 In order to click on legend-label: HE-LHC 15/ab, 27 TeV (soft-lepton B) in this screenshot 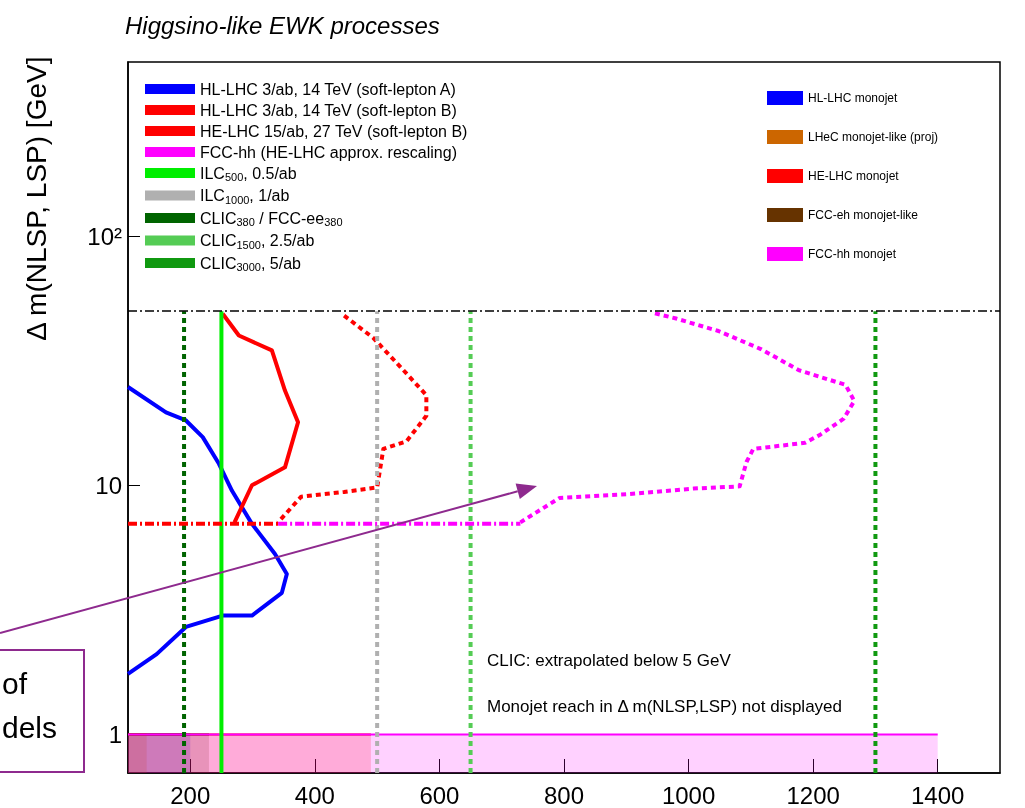, I will do `click(334, 131)`.